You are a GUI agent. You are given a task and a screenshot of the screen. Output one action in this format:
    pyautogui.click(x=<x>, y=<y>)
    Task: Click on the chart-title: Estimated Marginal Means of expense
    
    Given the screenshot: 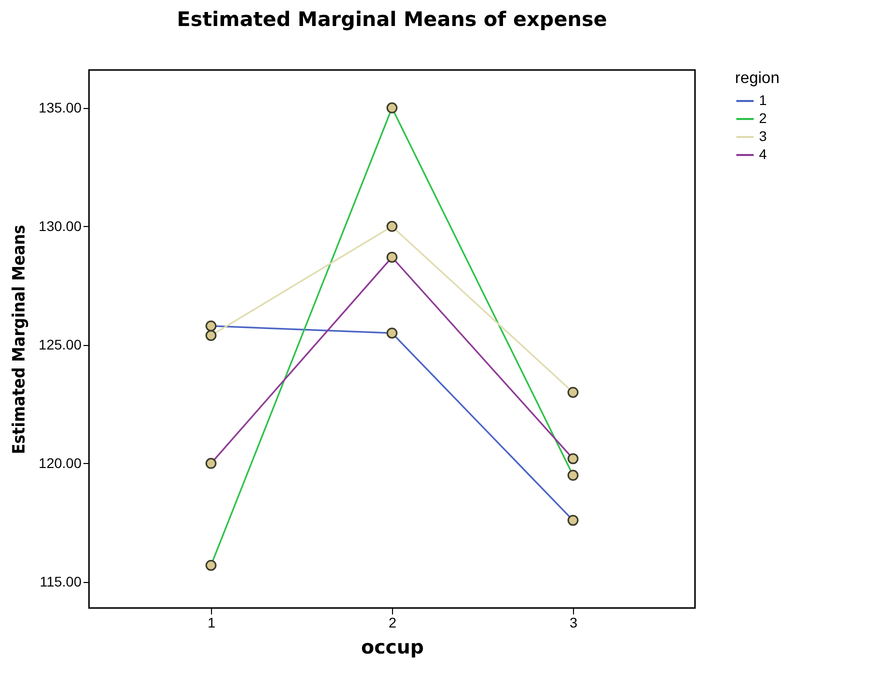 What is the action you would take?
    pyautogui.click(x=392, y=19)
    